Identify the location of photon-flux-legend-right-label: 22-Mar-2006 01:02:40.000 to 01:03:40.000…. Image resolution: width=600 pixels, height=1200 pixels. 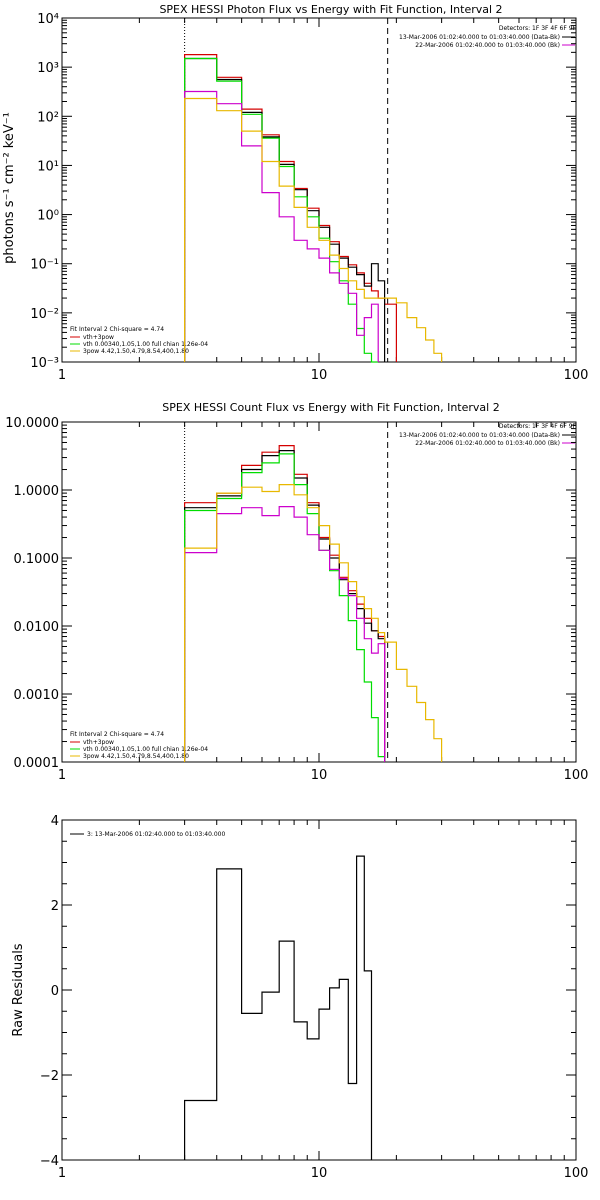
(487, 45).